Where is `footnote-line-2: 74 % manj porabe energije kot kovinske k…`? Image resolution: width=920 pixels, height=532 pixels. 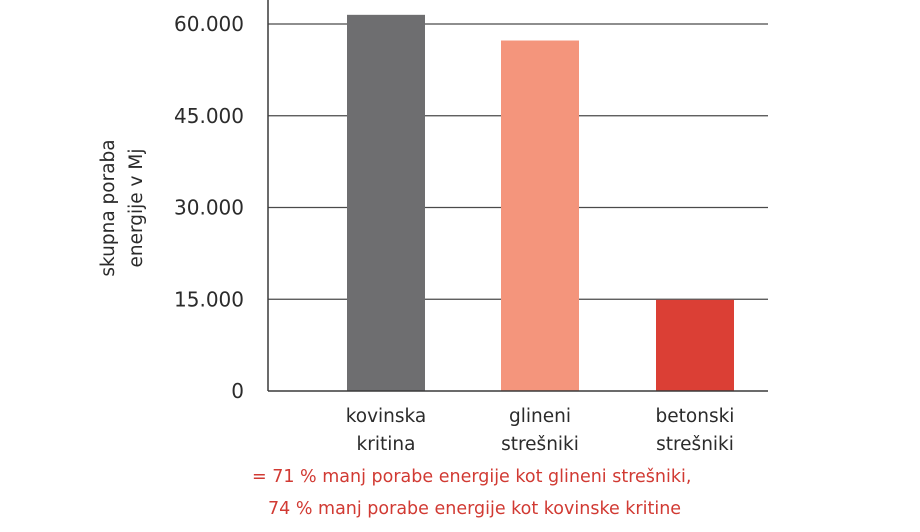 footnote-line-2: 74 % manj porabe energije kot kovinske k… is located at coordinates (475, 509).